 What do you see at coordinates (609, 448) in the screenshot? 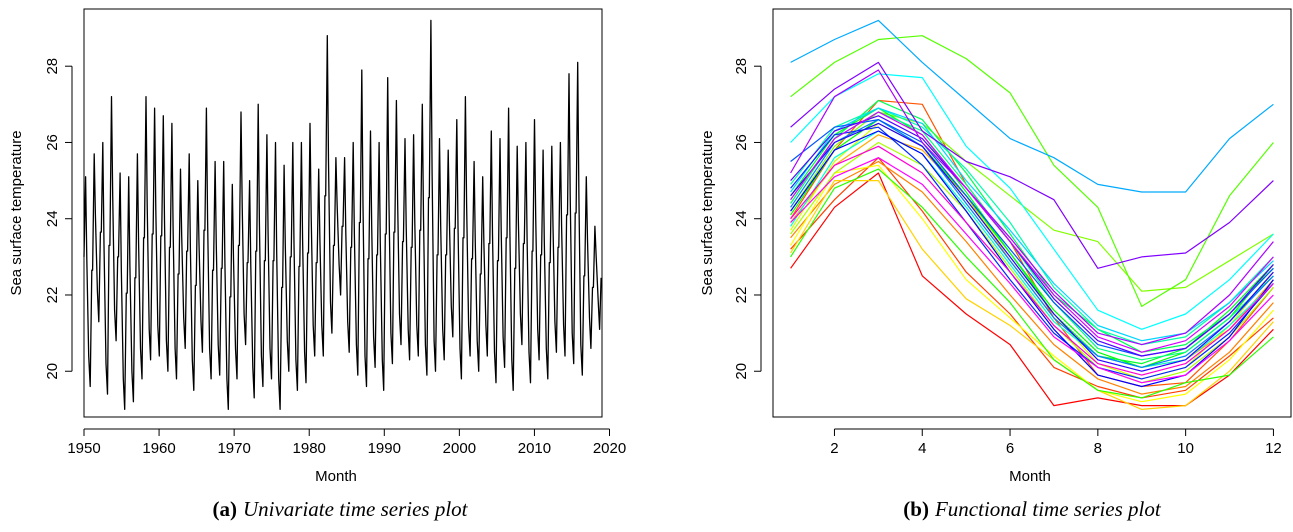
I see `x-tick-label: 2020` at bounding box center [609, 448].